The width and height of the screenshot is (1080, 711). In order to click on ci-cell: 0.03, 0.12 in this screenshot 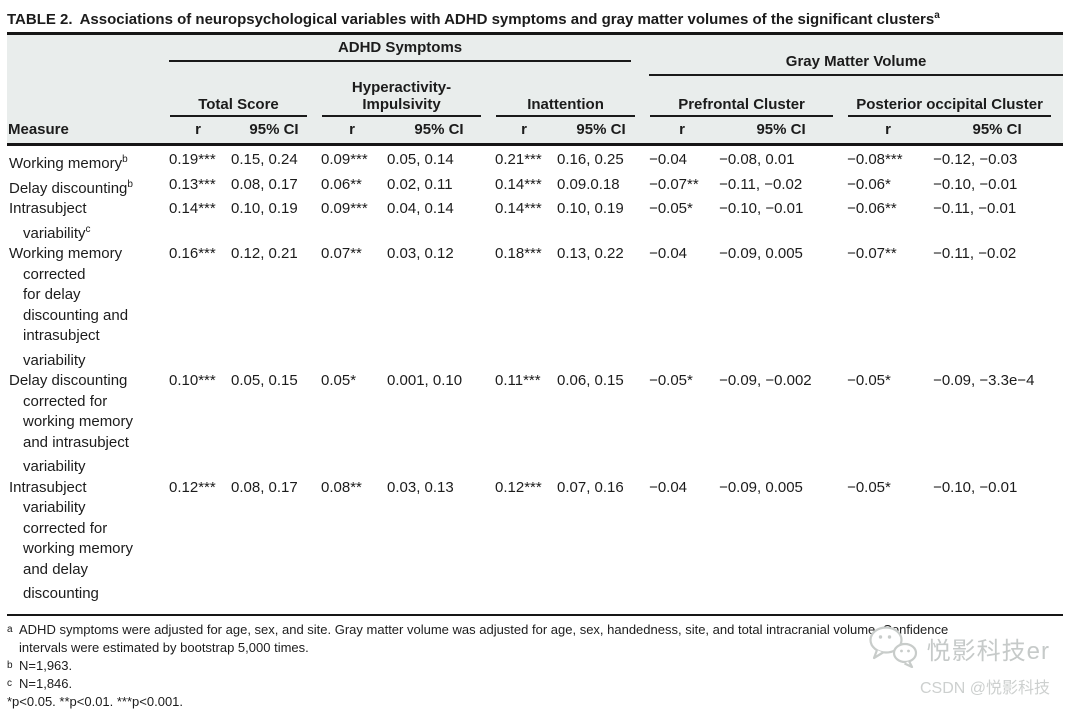, I will do `click(420, 253)`.